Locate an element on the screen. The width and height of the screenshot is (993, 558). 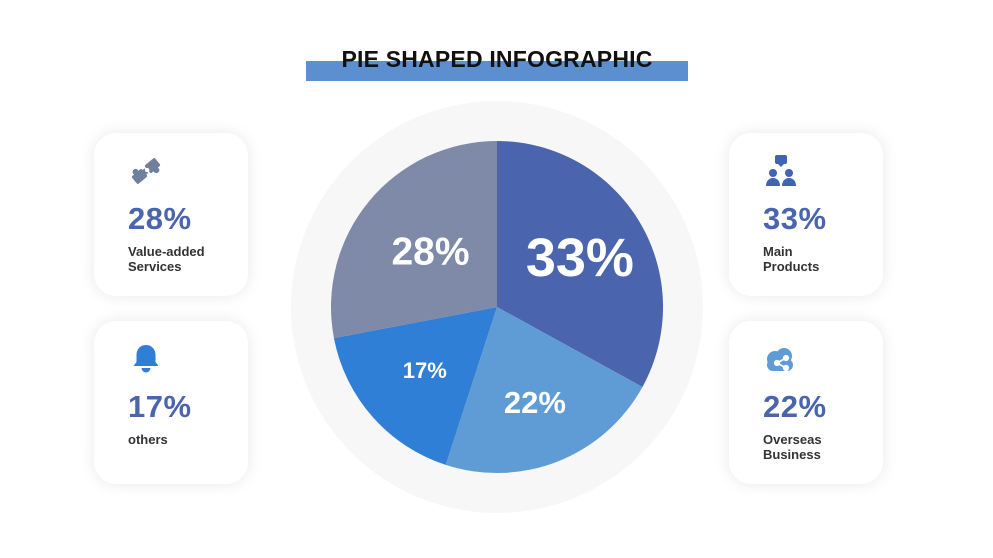
card-overseas-business: 22% Overseas Business is located at coordinates (806, 402).